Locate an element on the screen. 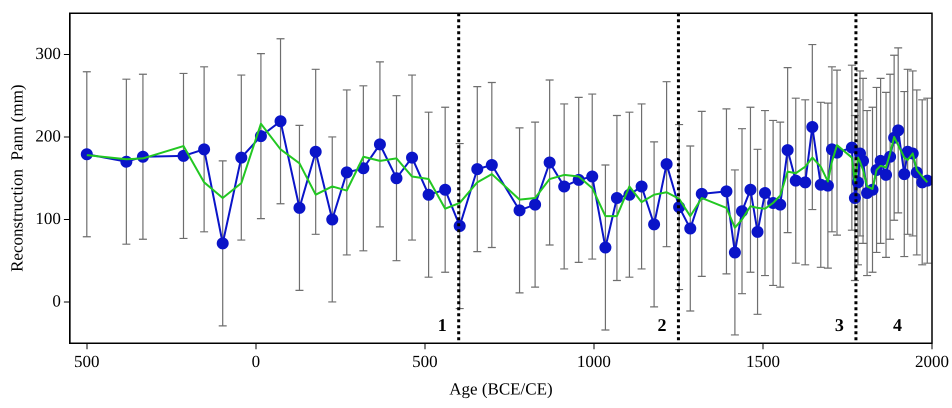 The height and width of the screenshot is (408, 952). x-tick-label: 2000 is located at coordinates (932, 361).